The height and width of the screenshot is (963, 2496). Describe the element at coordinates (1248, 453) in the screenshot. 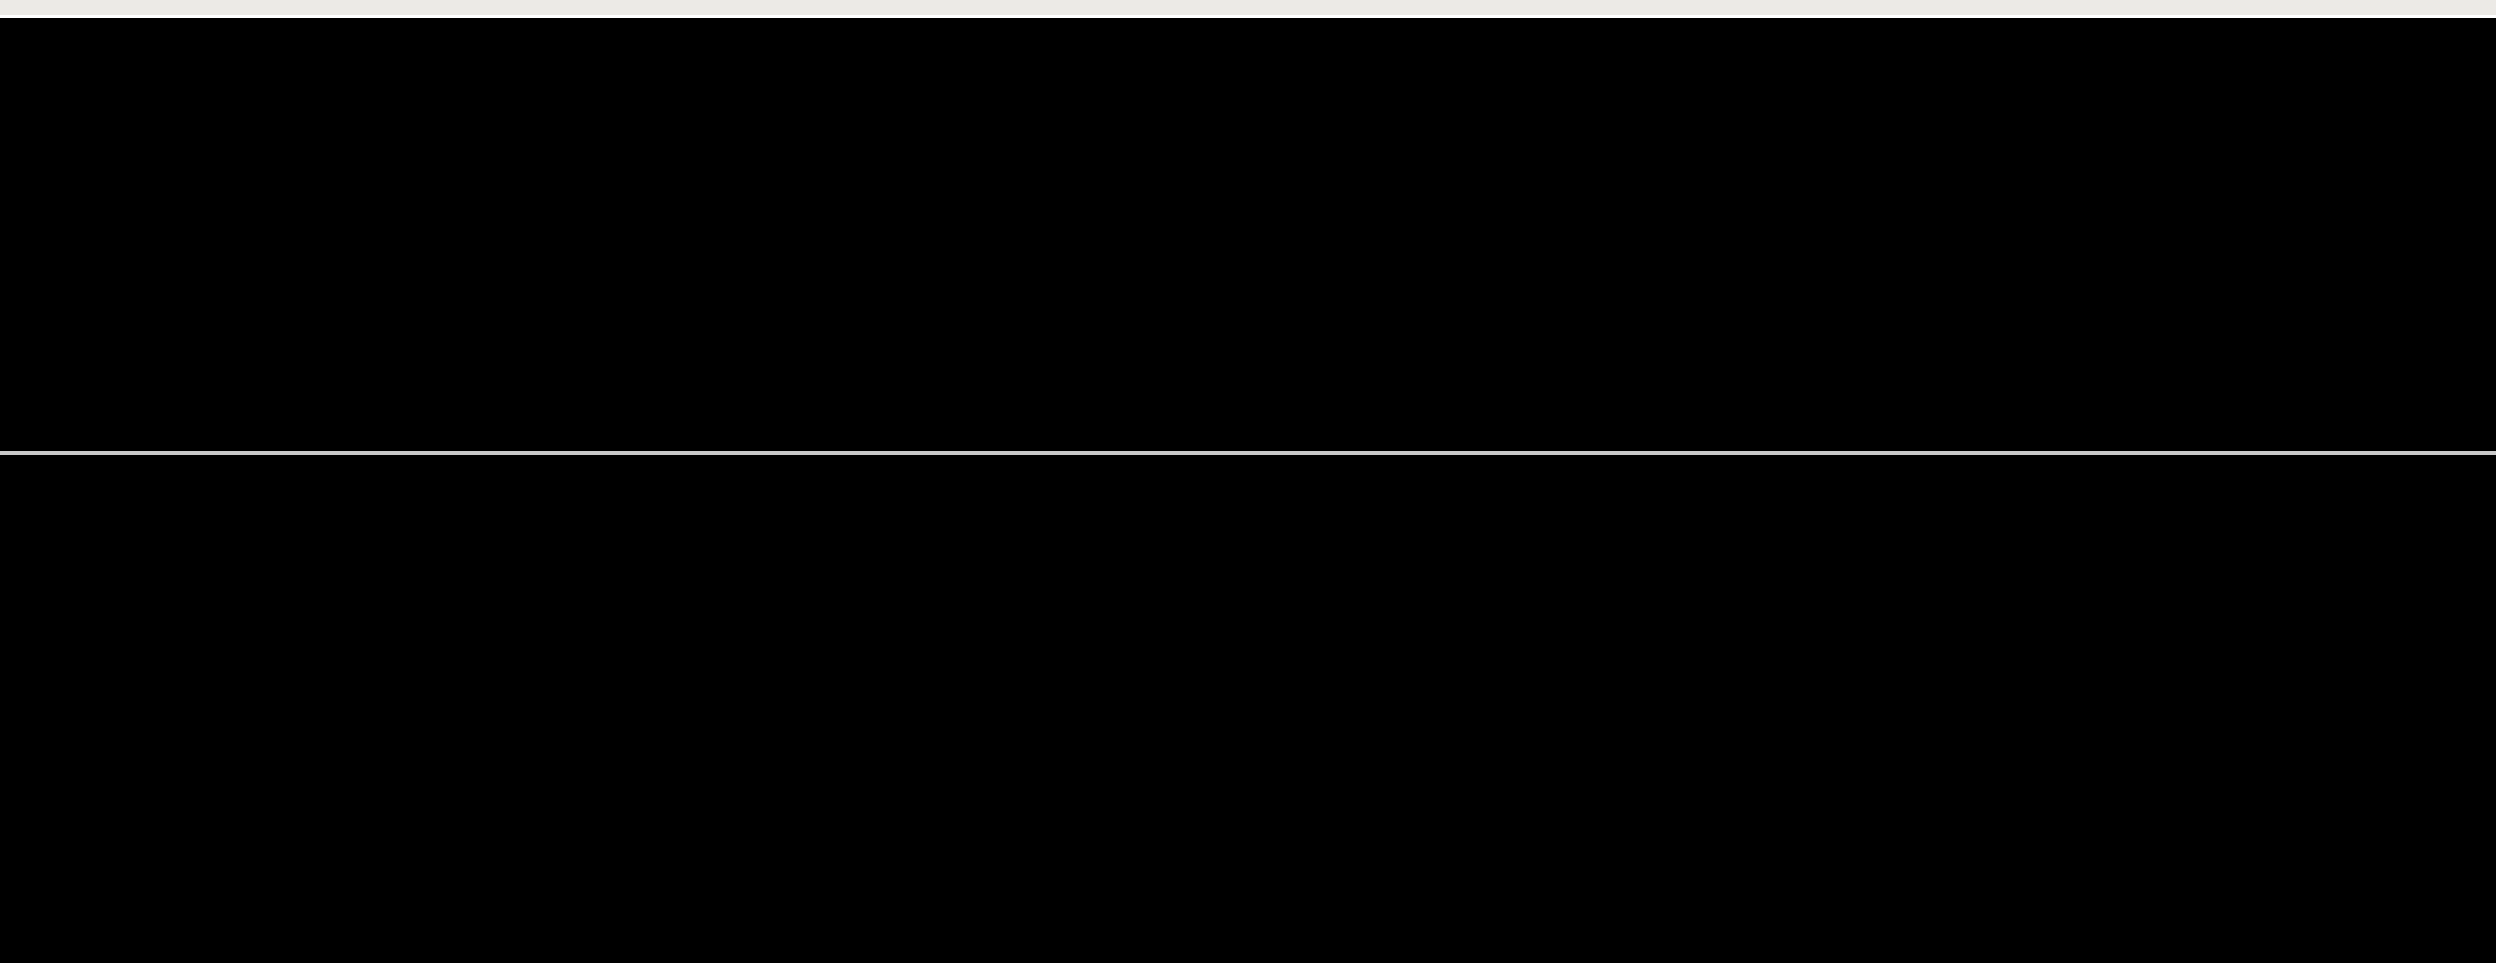

I see `panel-separator` at that location.